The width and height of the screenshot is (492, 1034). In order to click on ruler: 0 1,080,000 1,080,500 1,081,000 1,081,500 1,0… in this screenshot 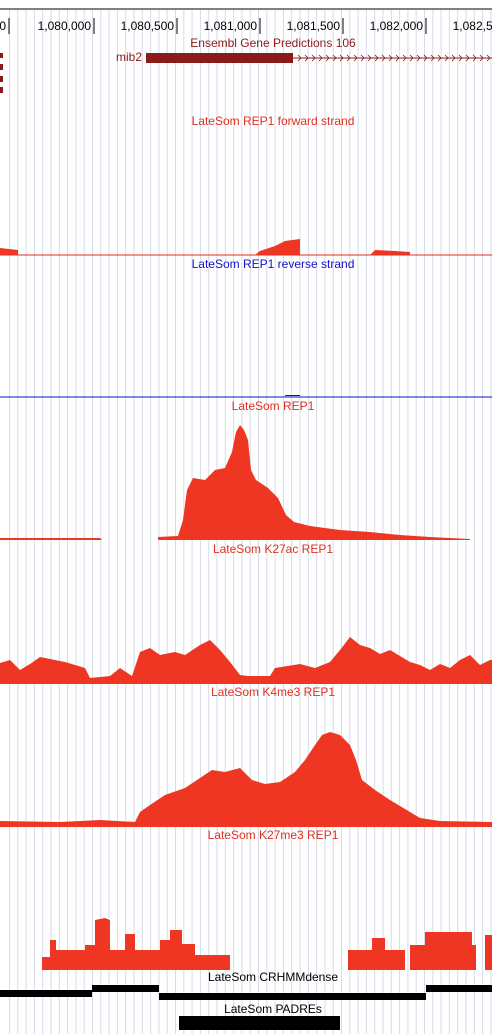, I will do `click(246, 26)`.